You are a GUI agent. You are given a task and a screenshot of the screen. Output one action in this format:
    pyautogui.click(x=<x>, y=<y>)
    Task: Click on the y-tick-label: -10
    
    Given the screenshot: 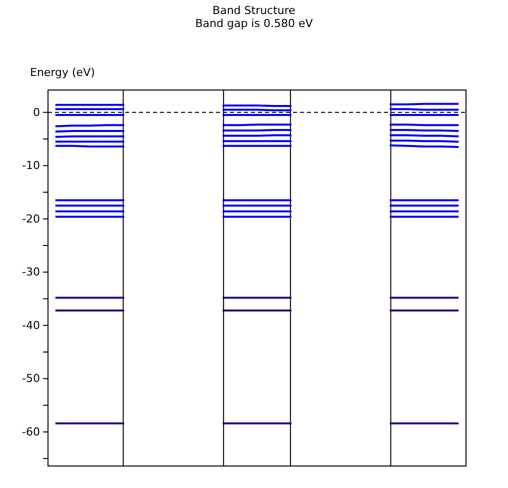 What is the action you would take?
    pyautogui.click(x=31, y=165)
    